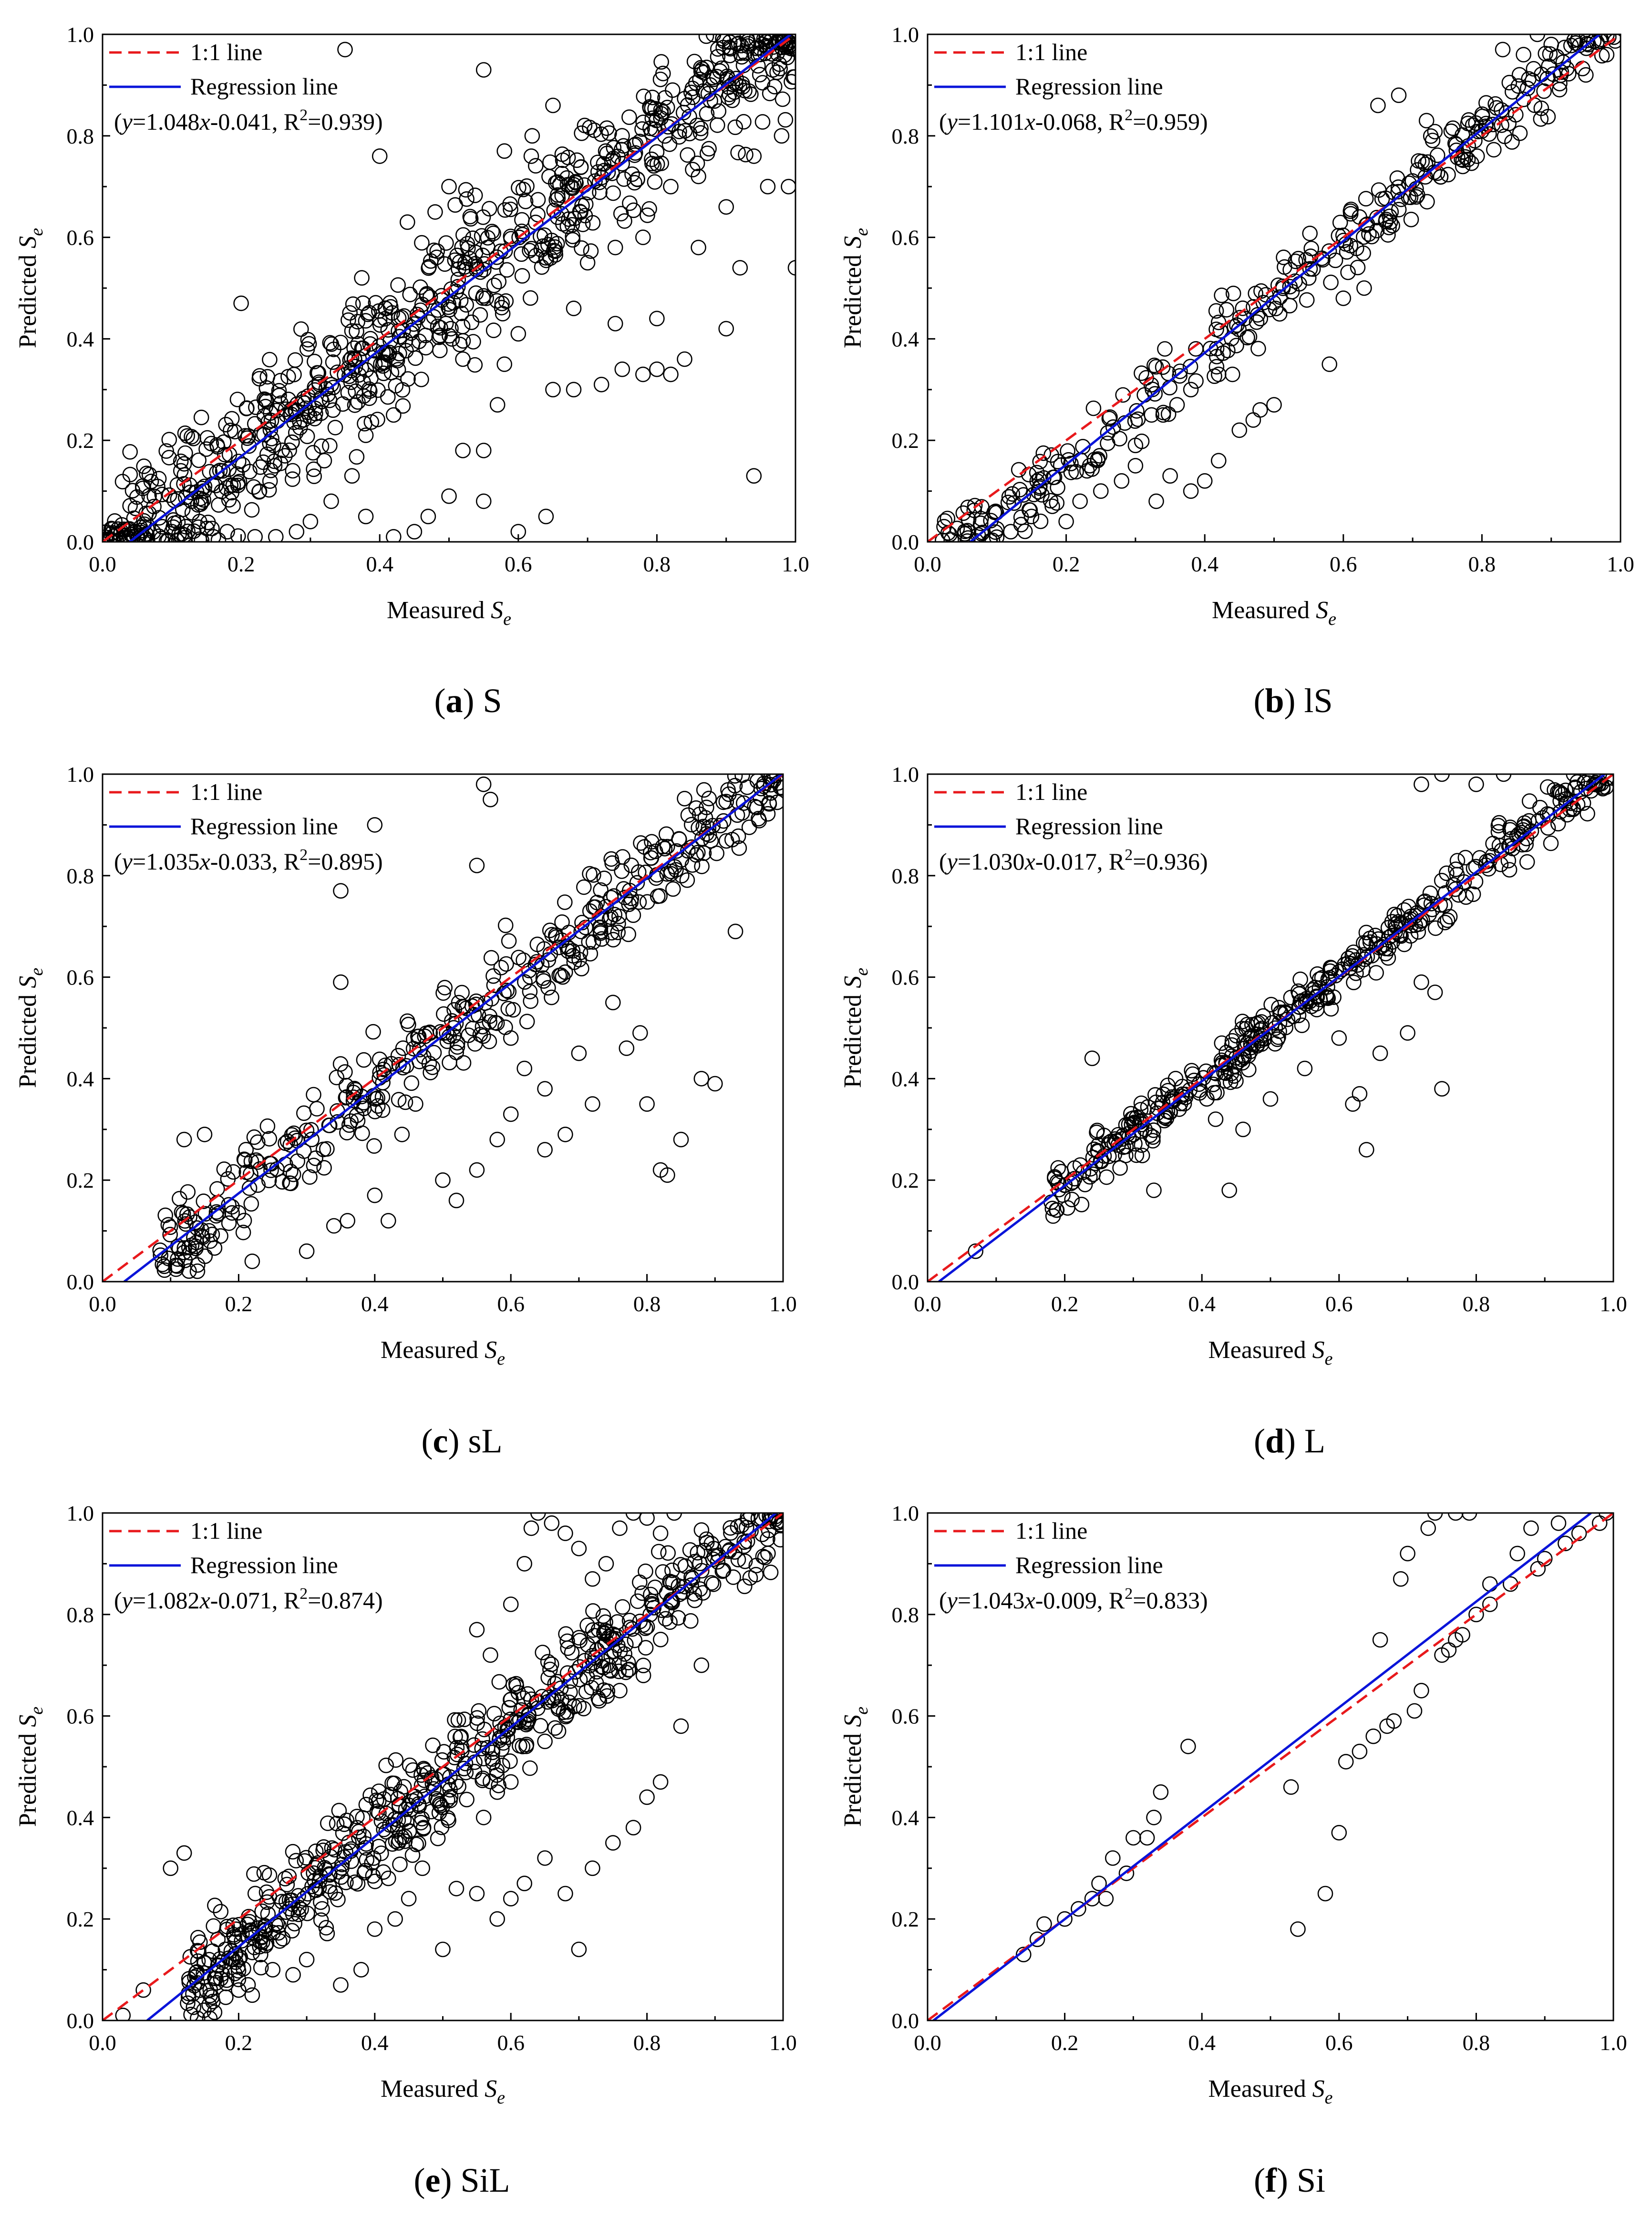 The width and height of the screenshot is (1652, 2217). I want to click on eq-slope: =1.101, so click(991, 121).